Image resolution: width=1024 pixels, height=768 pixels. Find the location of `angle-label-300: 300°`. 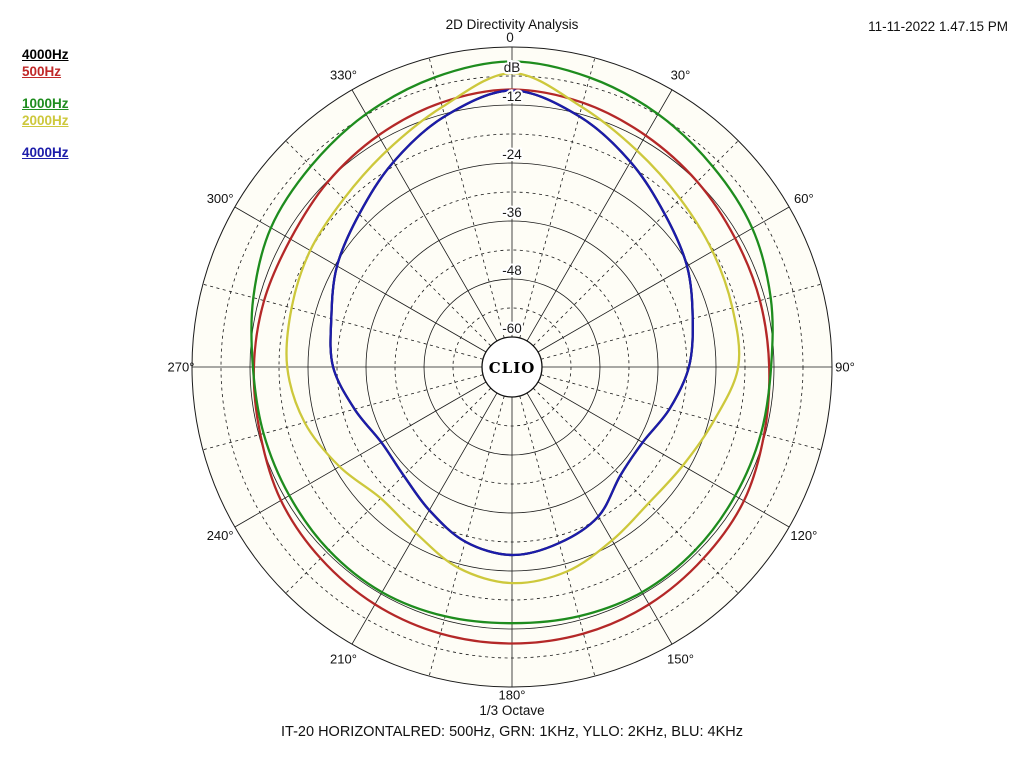

angle-label-300: 300° is located at coordinates (220, 198).